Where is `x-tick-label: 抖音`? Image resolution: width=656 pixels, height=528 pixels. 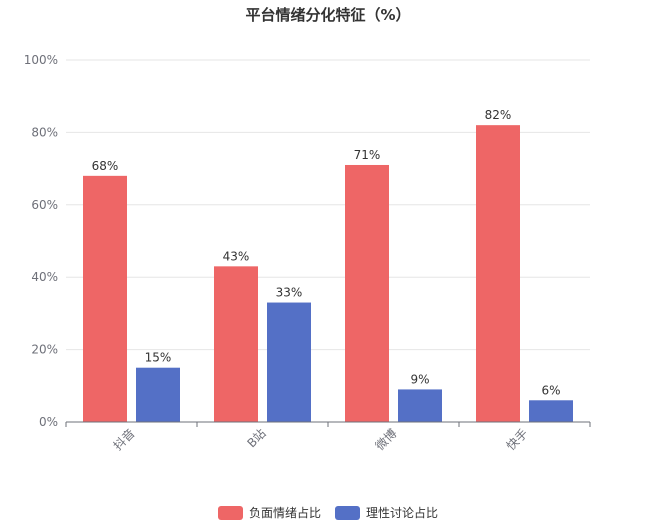
x-tick-label: 抖音 is located at coordinates (124, 440).